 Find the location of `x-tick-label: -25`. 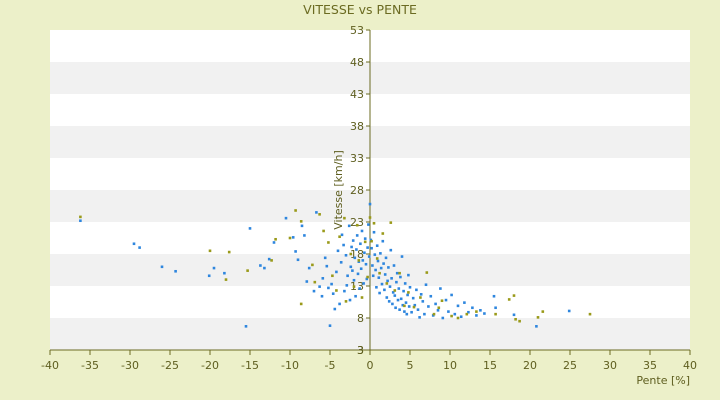

x-tick-label: -25 is located at coordinates (170, 365).